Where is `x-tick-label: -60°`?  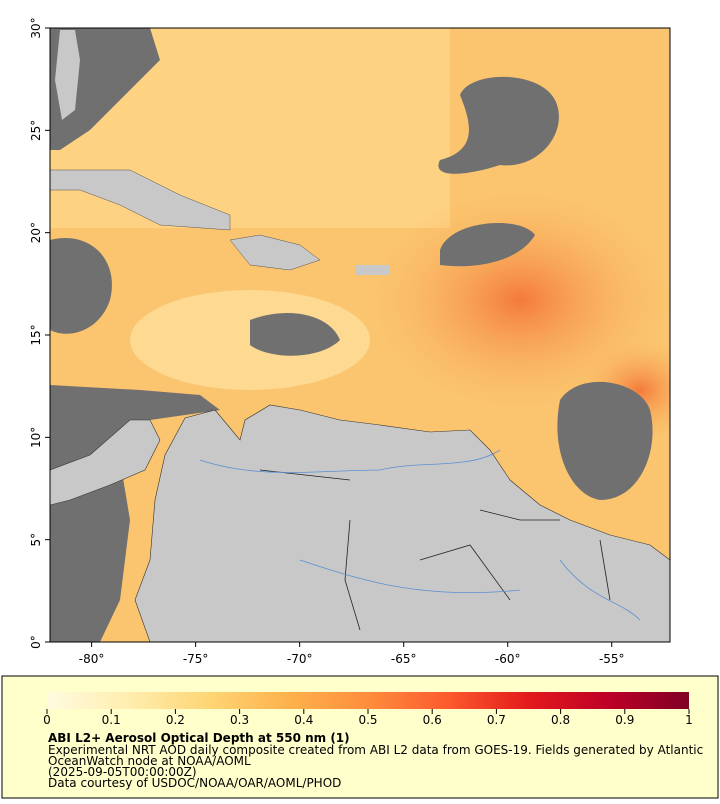
x-tick-label: -60° is located at coordinates (508, 659).